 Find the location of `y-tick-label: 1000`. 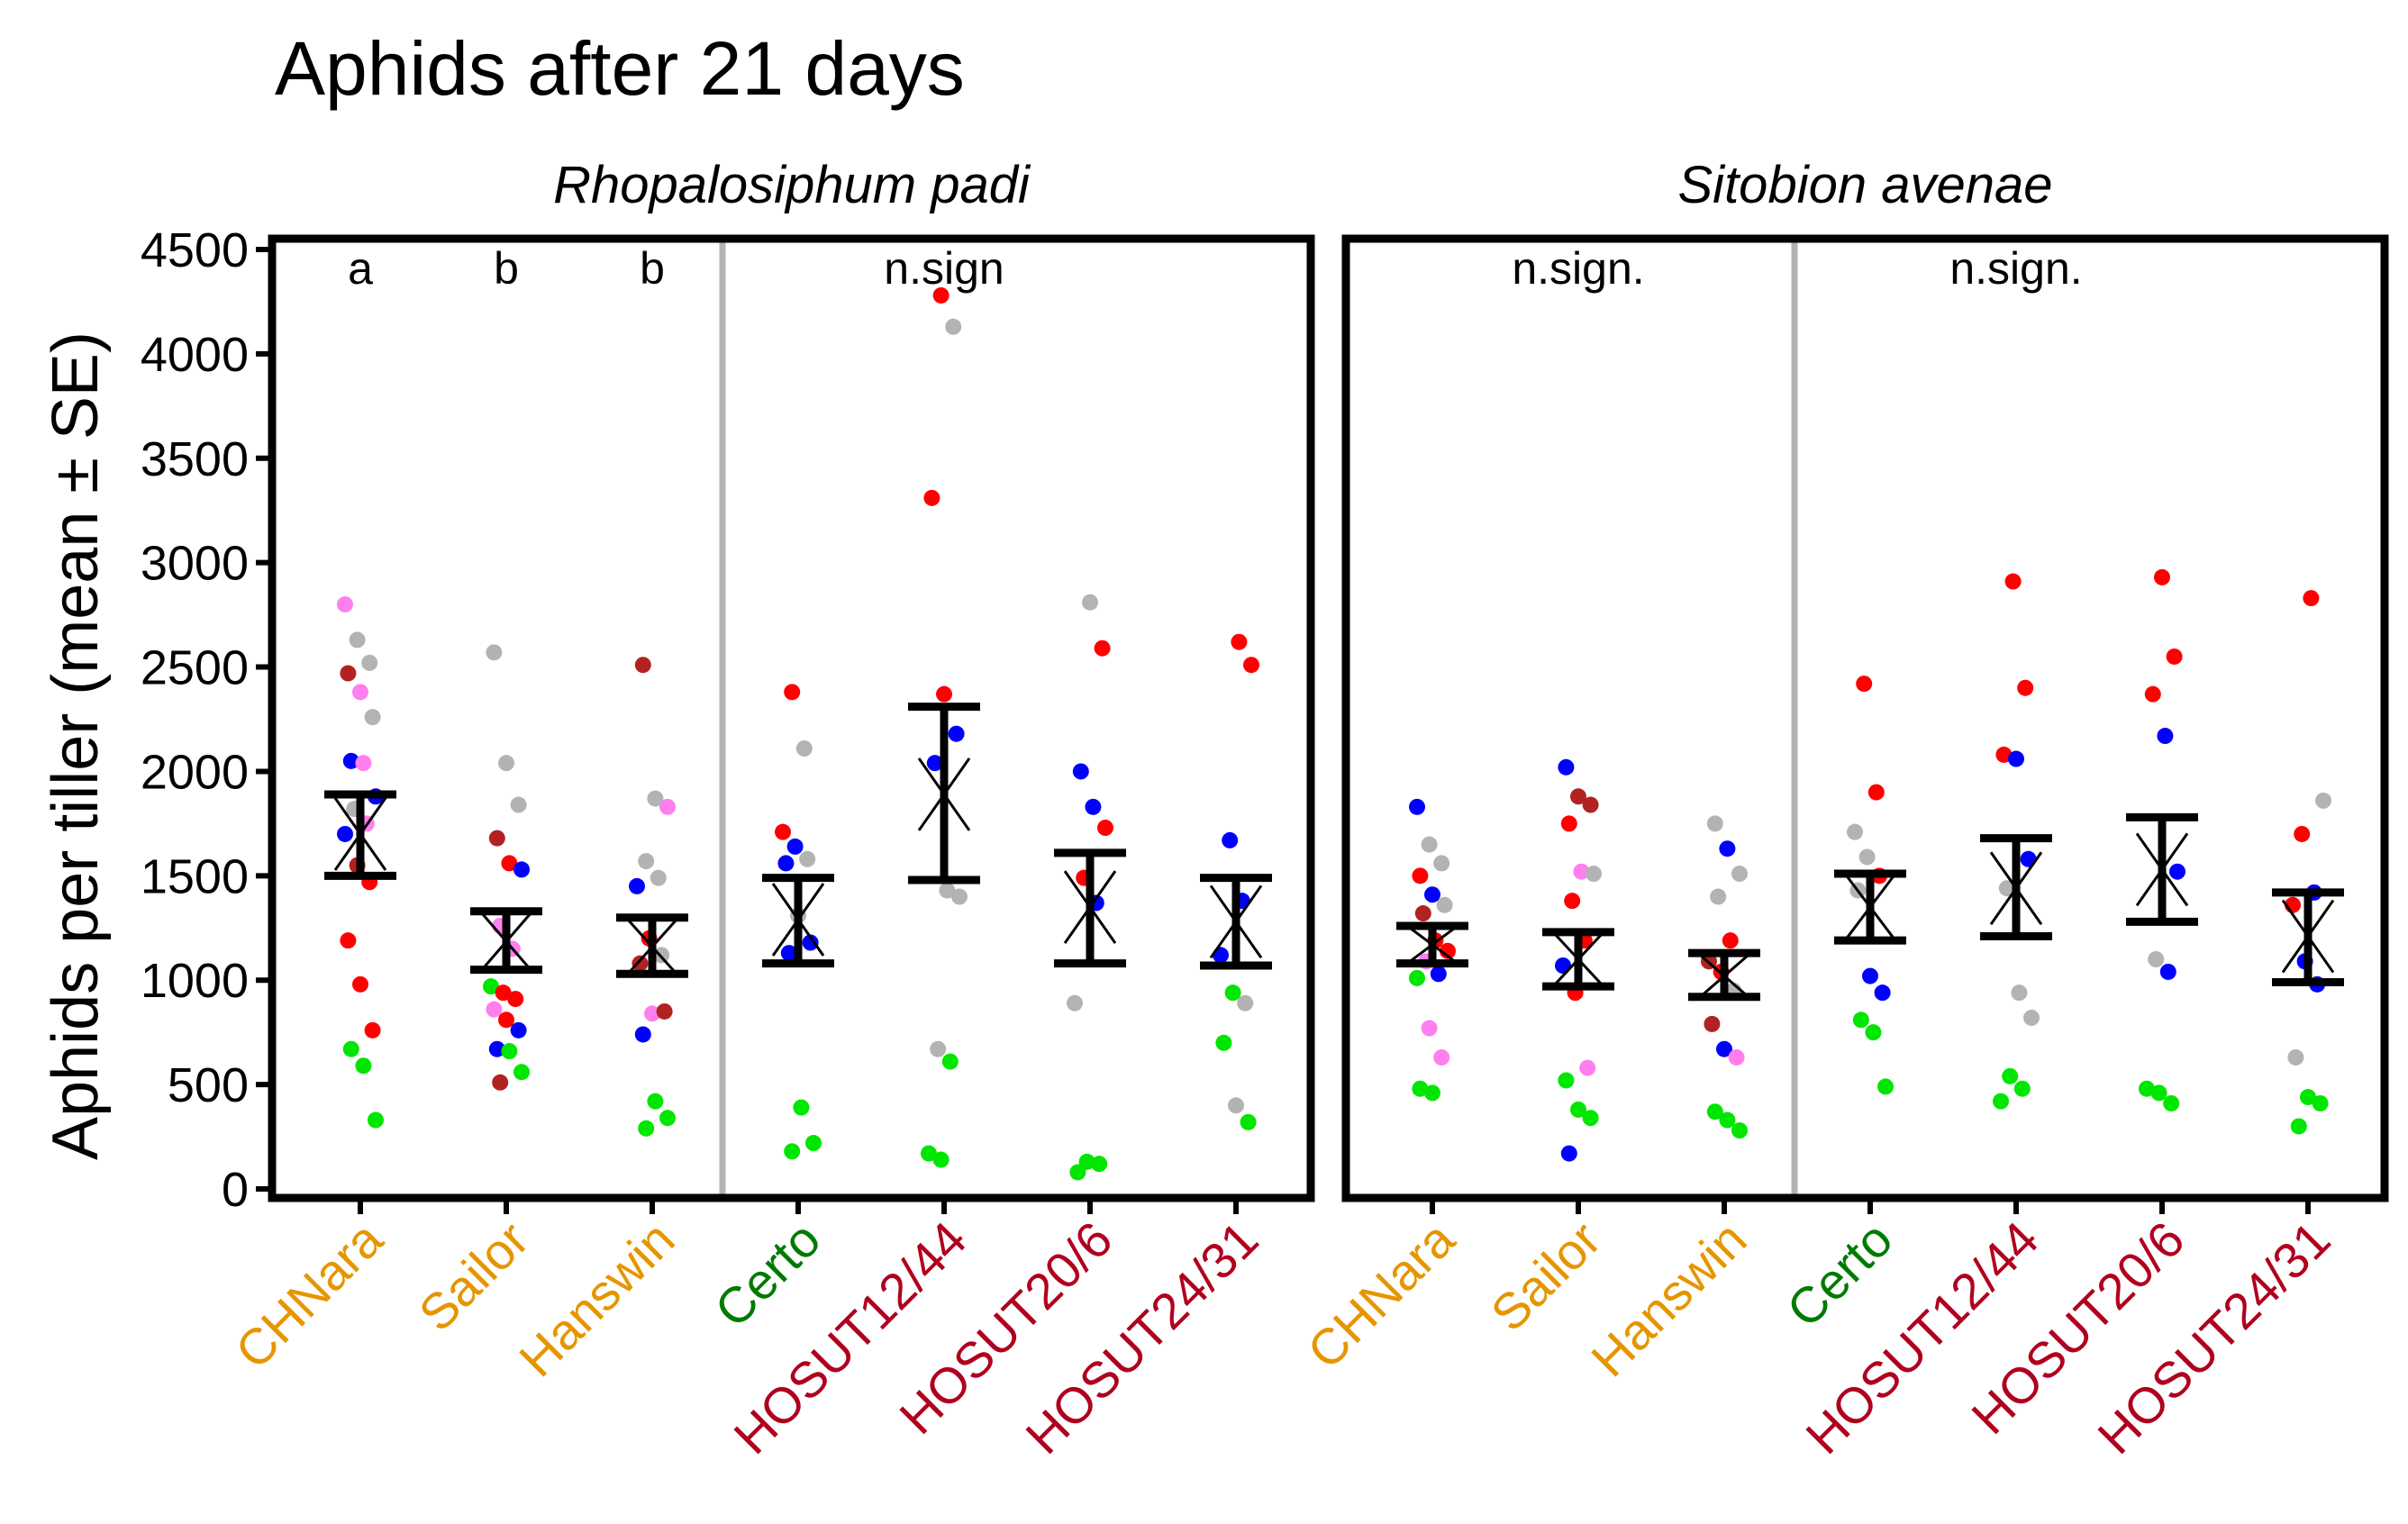

y-tick-label: 1000 is located at coordinates (195, 981).